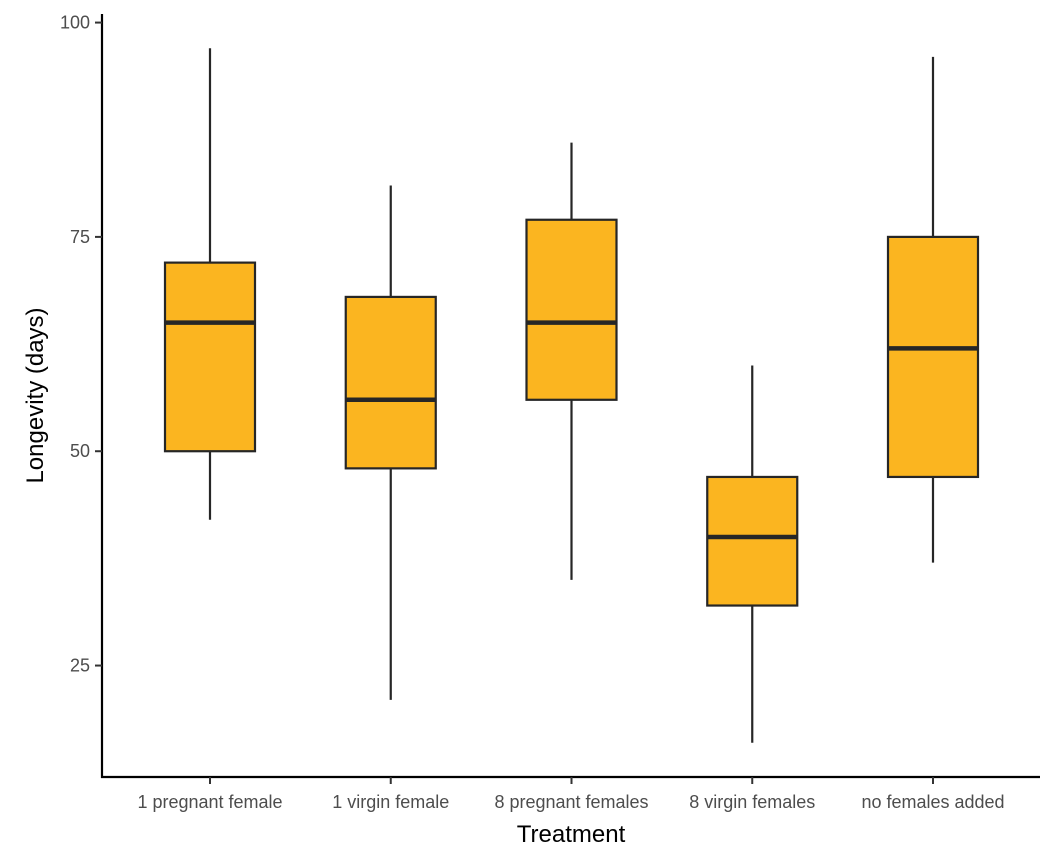  I want to click on x-tick-label: 8 virgin females, so click(752, 802).